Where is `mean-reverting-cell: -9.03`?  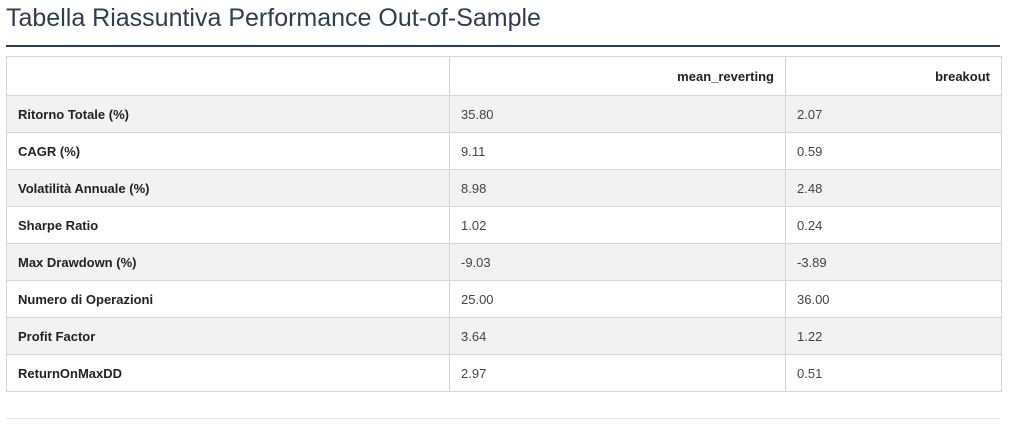
mean-reverting-cell: -9.03 is located at coordinates (617, 262).